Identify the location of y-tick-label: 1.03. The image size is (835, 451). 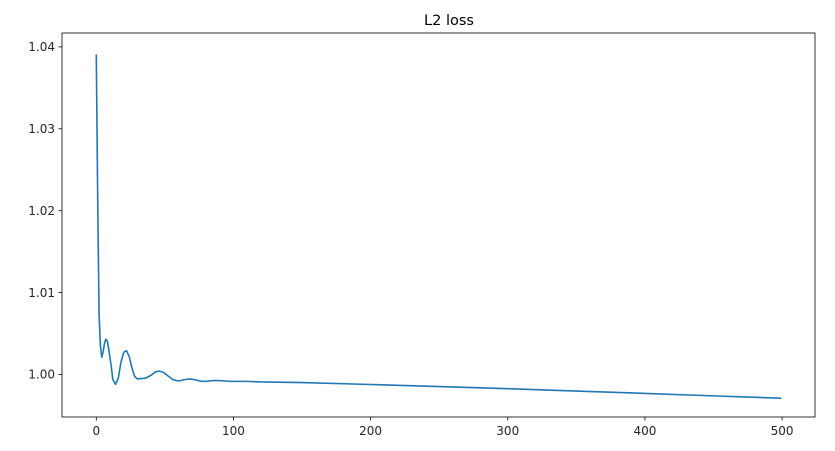
(41, 129).